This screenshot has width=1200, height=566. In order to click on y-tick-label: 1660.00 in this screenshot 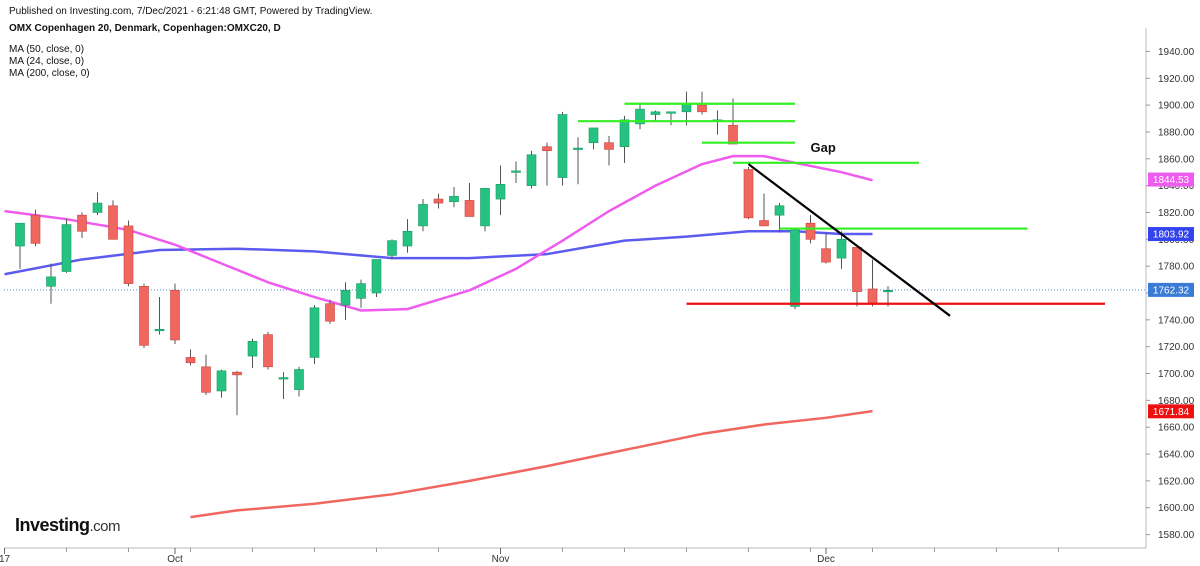, I will do `click(1176, 428)`.